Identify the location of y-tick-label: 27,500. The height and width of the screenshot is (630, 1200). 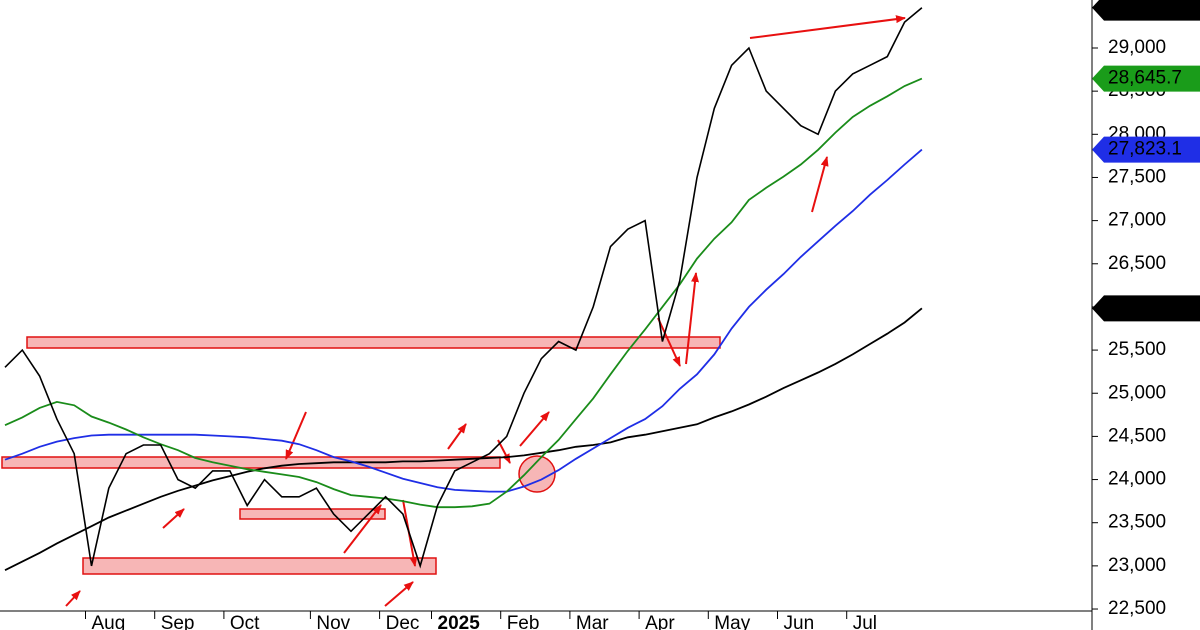
(1137, 176).